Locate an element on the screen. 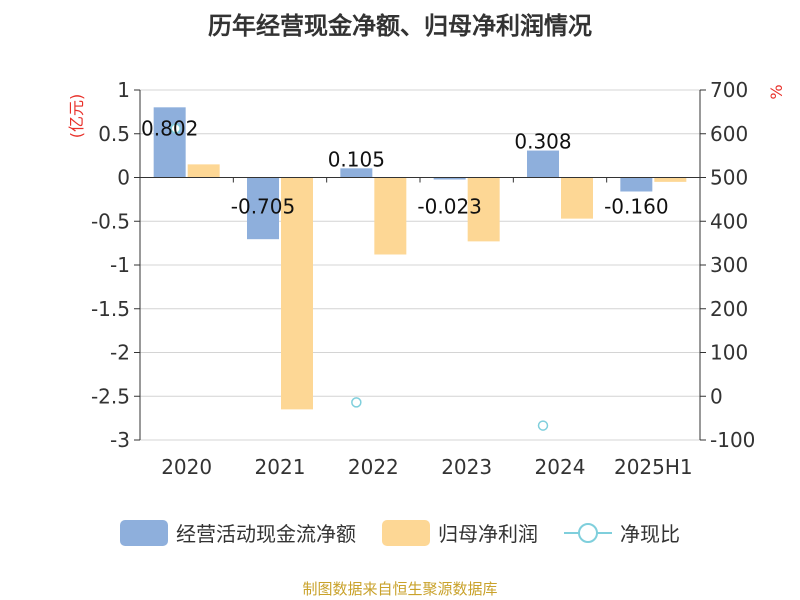 The width and height of the screenshot is (800, 600). right-tick-label: 400 is located at coordinates (729, 221).